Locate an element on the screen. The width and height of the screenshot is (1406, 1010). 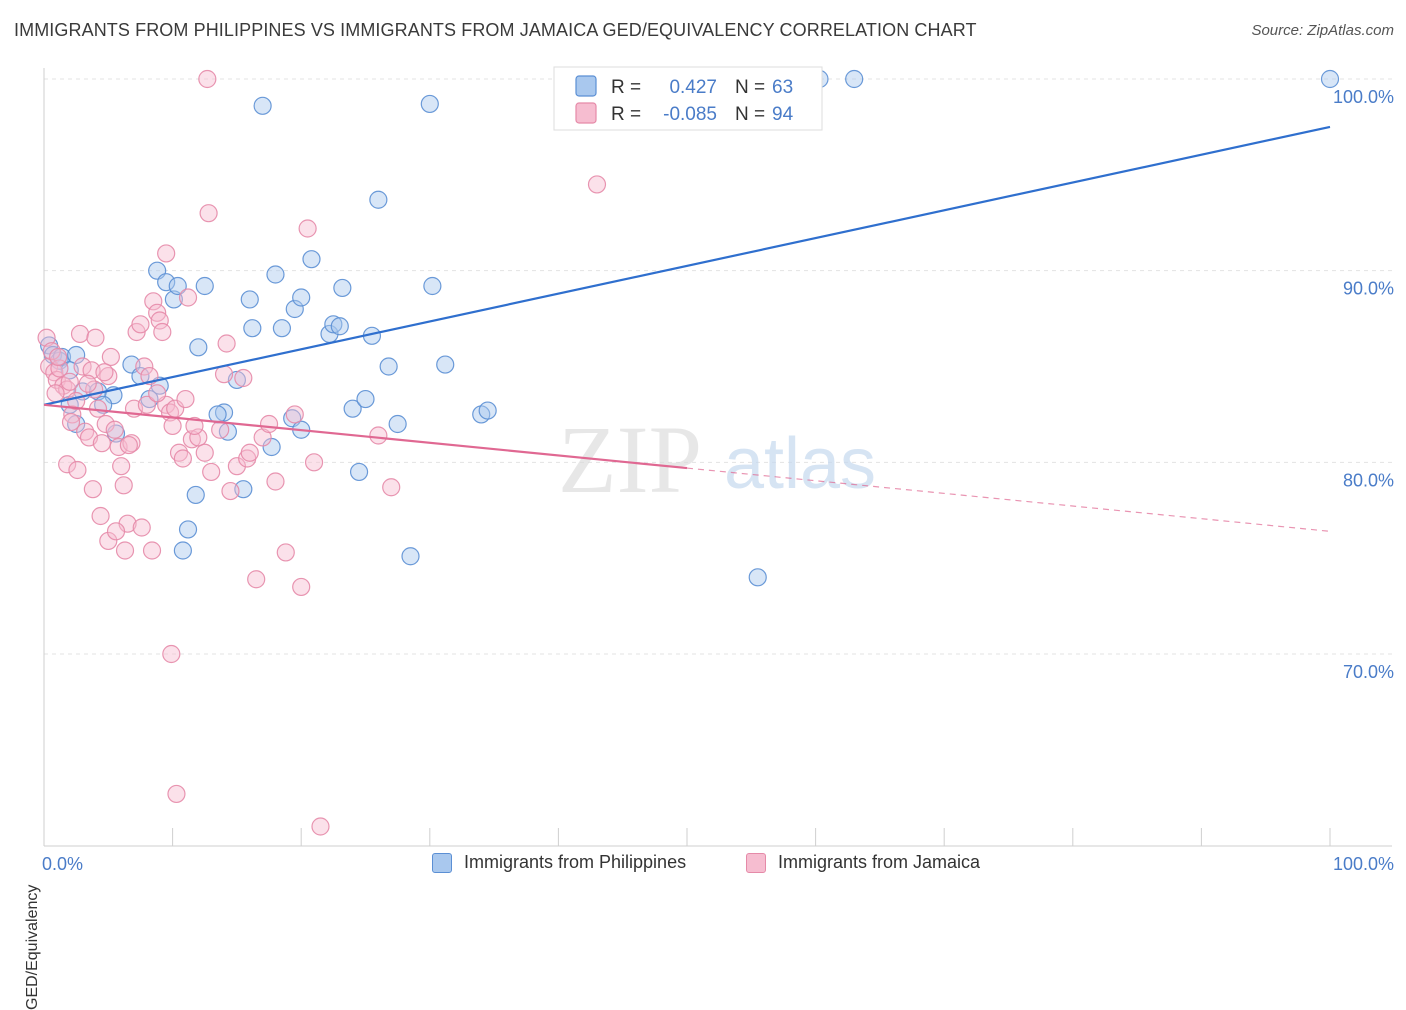
trend-line-pink is located at coordinates (365, 436).